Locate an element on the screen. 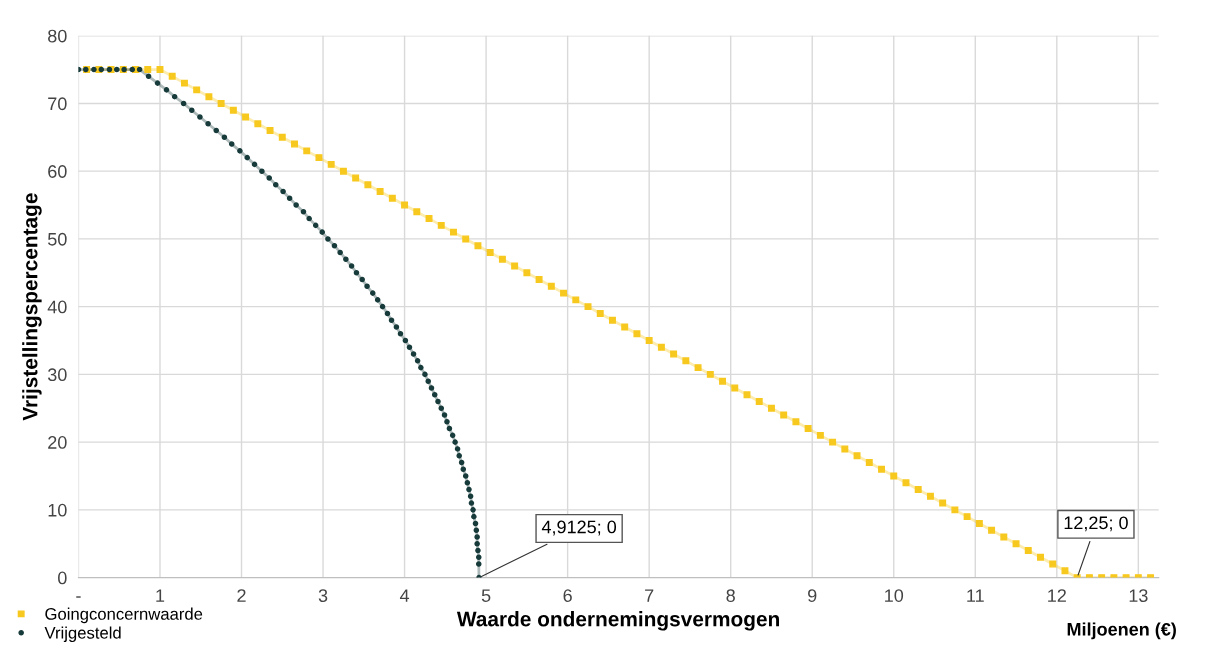  x-tick-label: 8 is located at coordinates (730, 595).